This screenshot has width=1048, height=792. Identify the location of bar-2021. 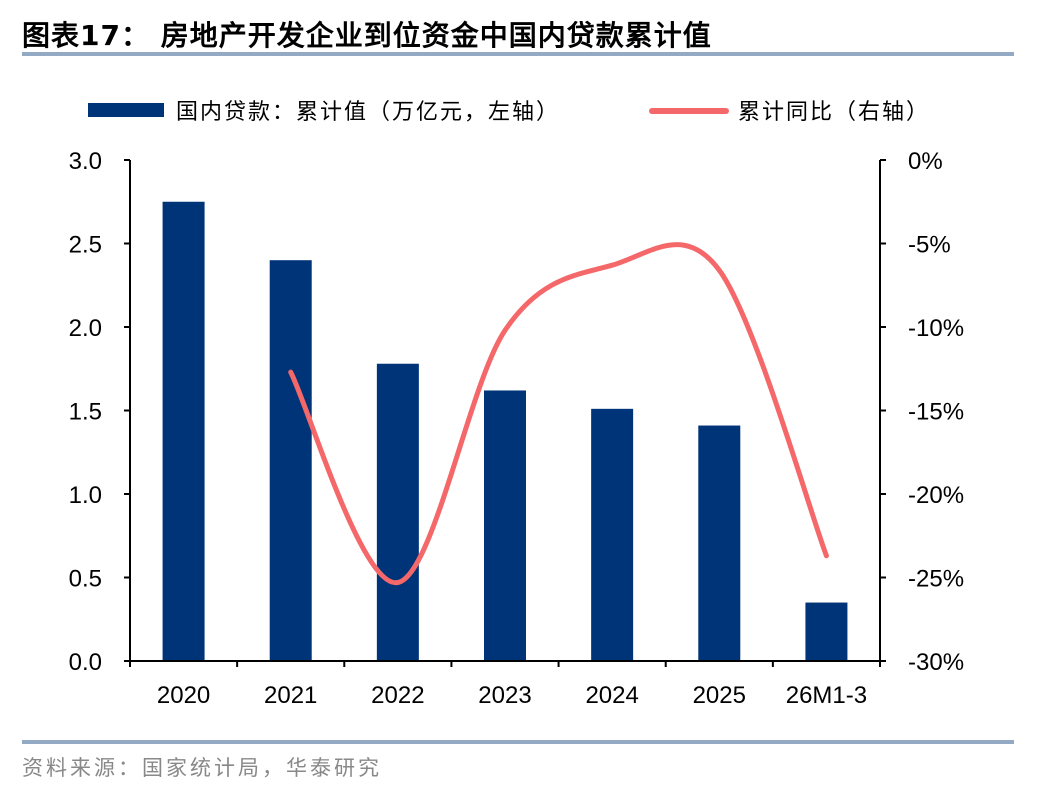
(290, 460).